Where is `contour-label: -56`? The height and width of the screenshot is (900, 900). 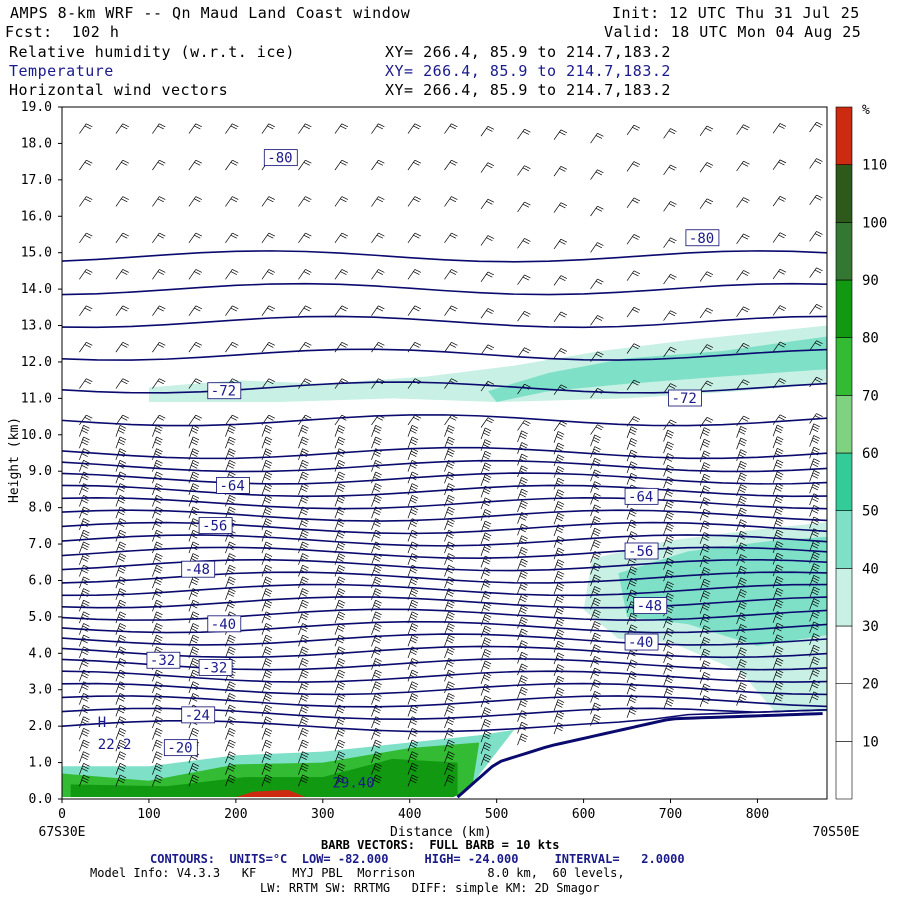
contour-label: -56 is located at coordinates (214, 526).